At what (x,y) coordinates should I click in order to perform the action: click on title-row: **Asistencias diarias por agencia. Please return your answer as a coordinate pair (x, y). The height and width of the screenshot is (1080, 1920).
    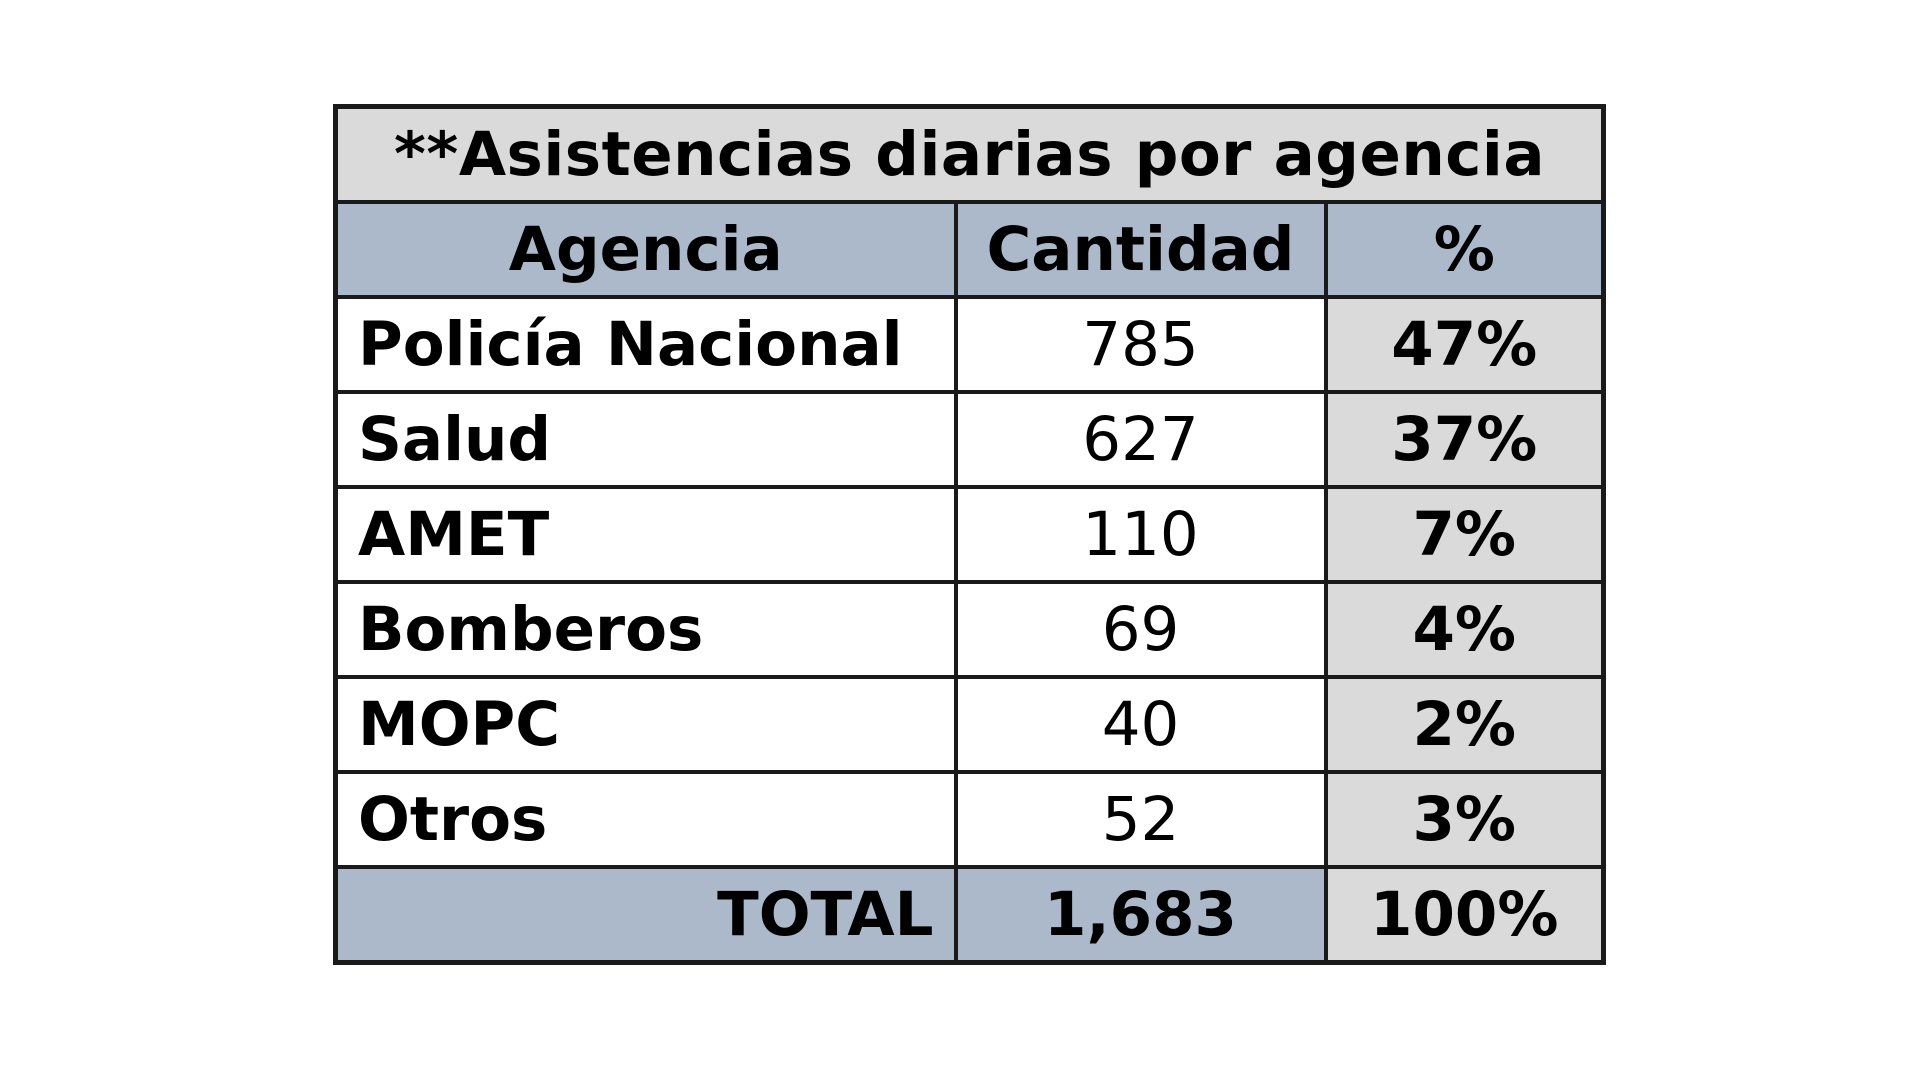
    Looking at the image, I should click on (969, 154).